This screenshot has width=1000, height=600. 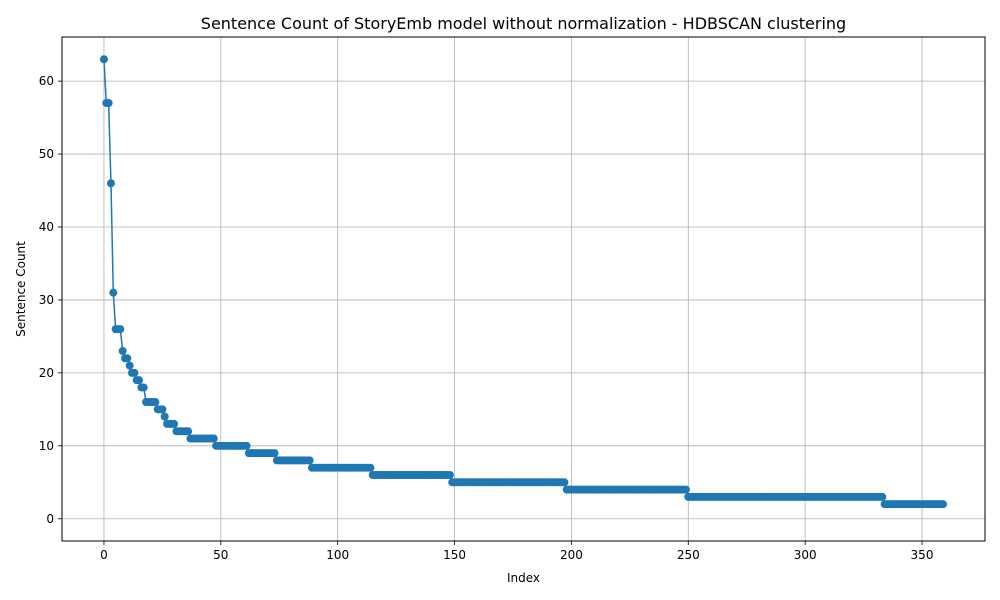 What do you see at coordinates (688, 555) in the screenshot?
I see `x-tick-label: 250` at bounding box center [688, 555].